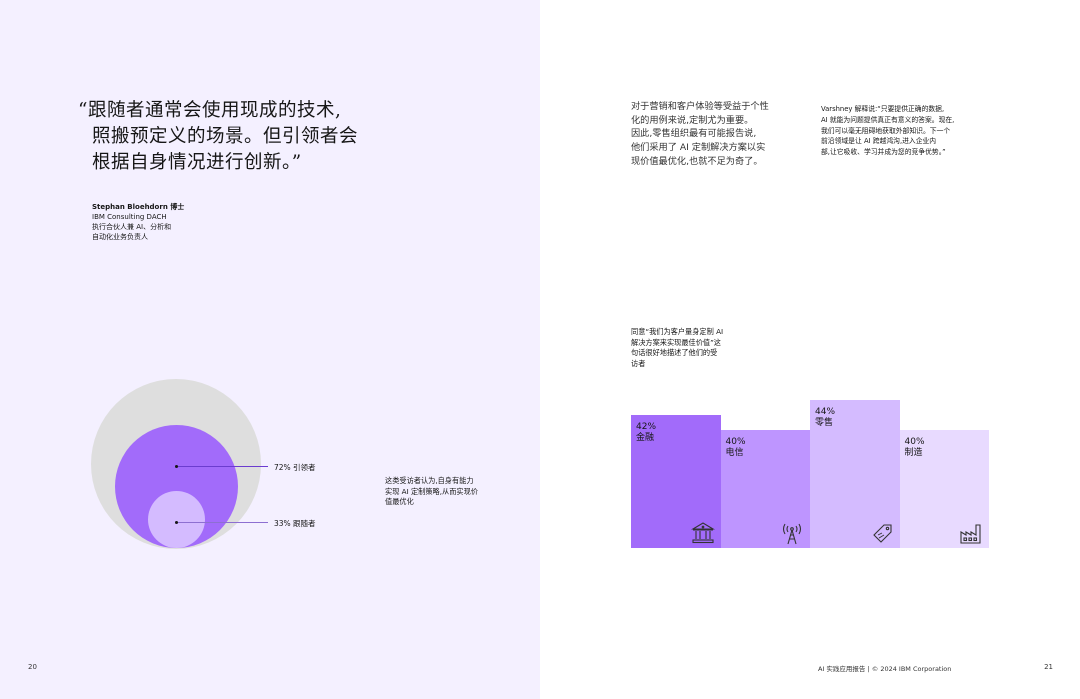 The height and width of the screenshot is (699, 1080). I want to click on bar-category-label: 制造, so click(913, 453).